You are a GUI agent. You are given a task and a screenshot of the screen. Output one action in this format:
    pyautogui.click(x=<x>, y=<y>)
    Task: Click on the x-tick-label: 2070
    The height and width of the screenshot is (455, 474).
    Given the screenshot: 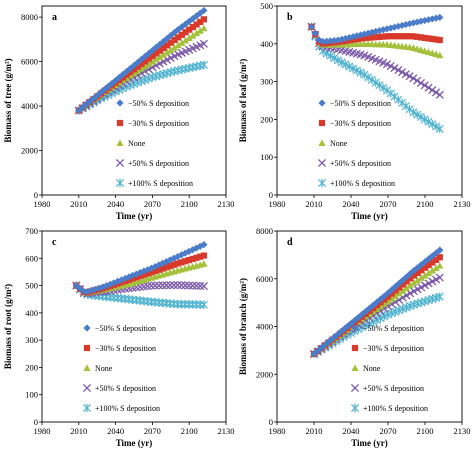 What is the action you would take?
    pyautogui.click(x=388, y=204)
    